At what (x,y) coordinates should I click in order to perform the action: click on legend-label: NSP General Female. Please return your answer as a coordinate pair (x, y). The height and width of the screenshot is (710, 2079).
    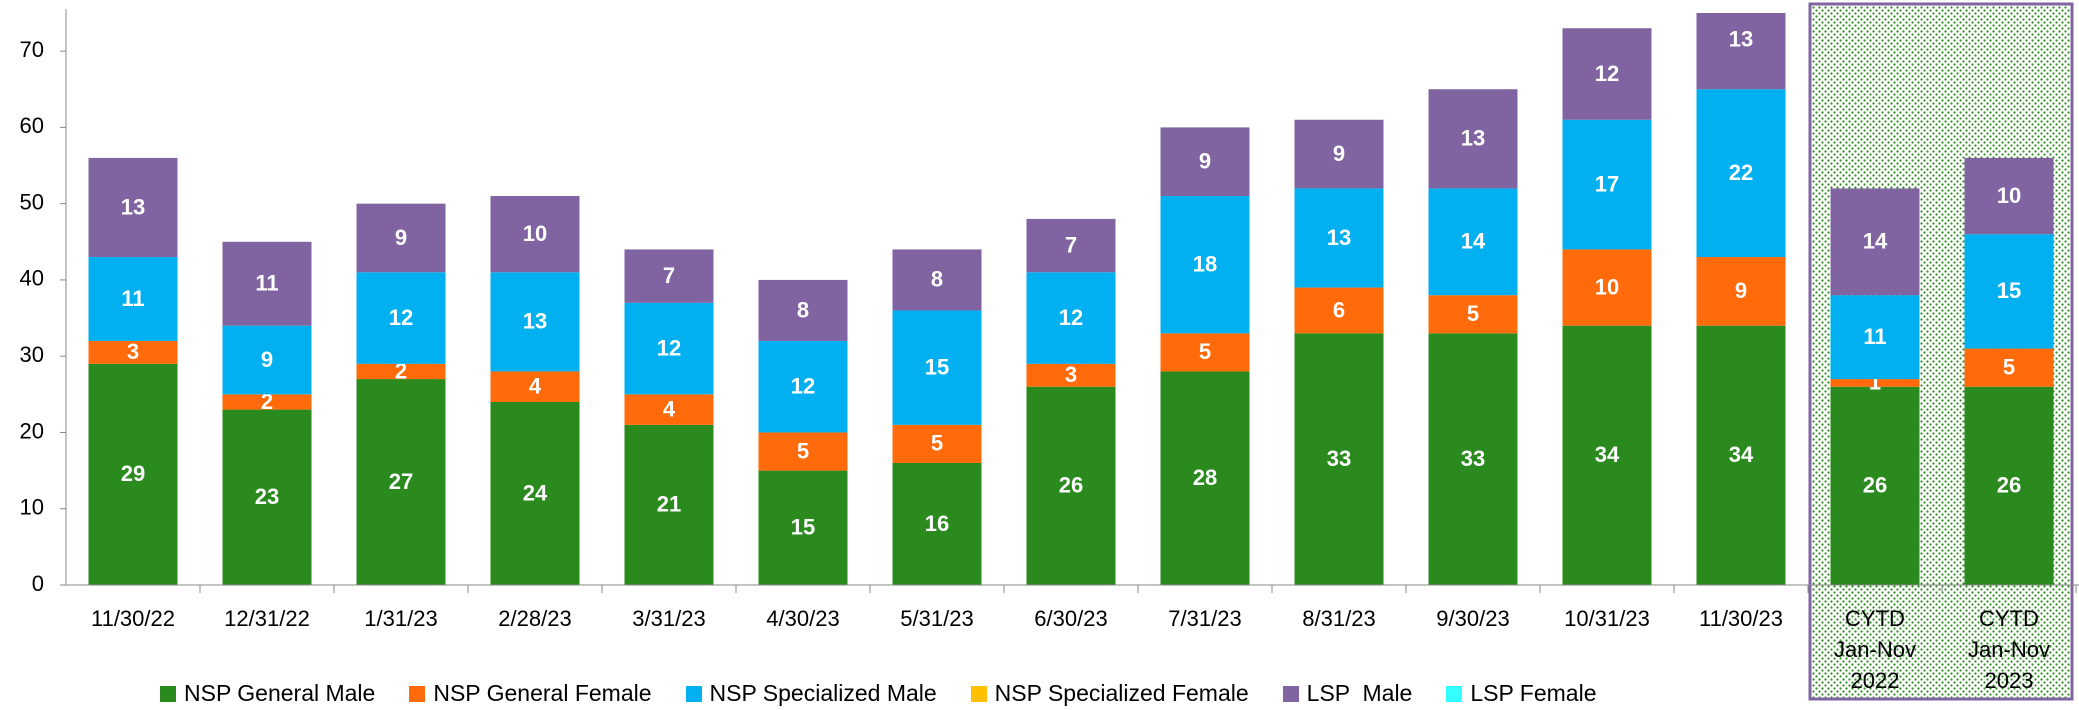
    Looking at the image, I should click on (542, 693).